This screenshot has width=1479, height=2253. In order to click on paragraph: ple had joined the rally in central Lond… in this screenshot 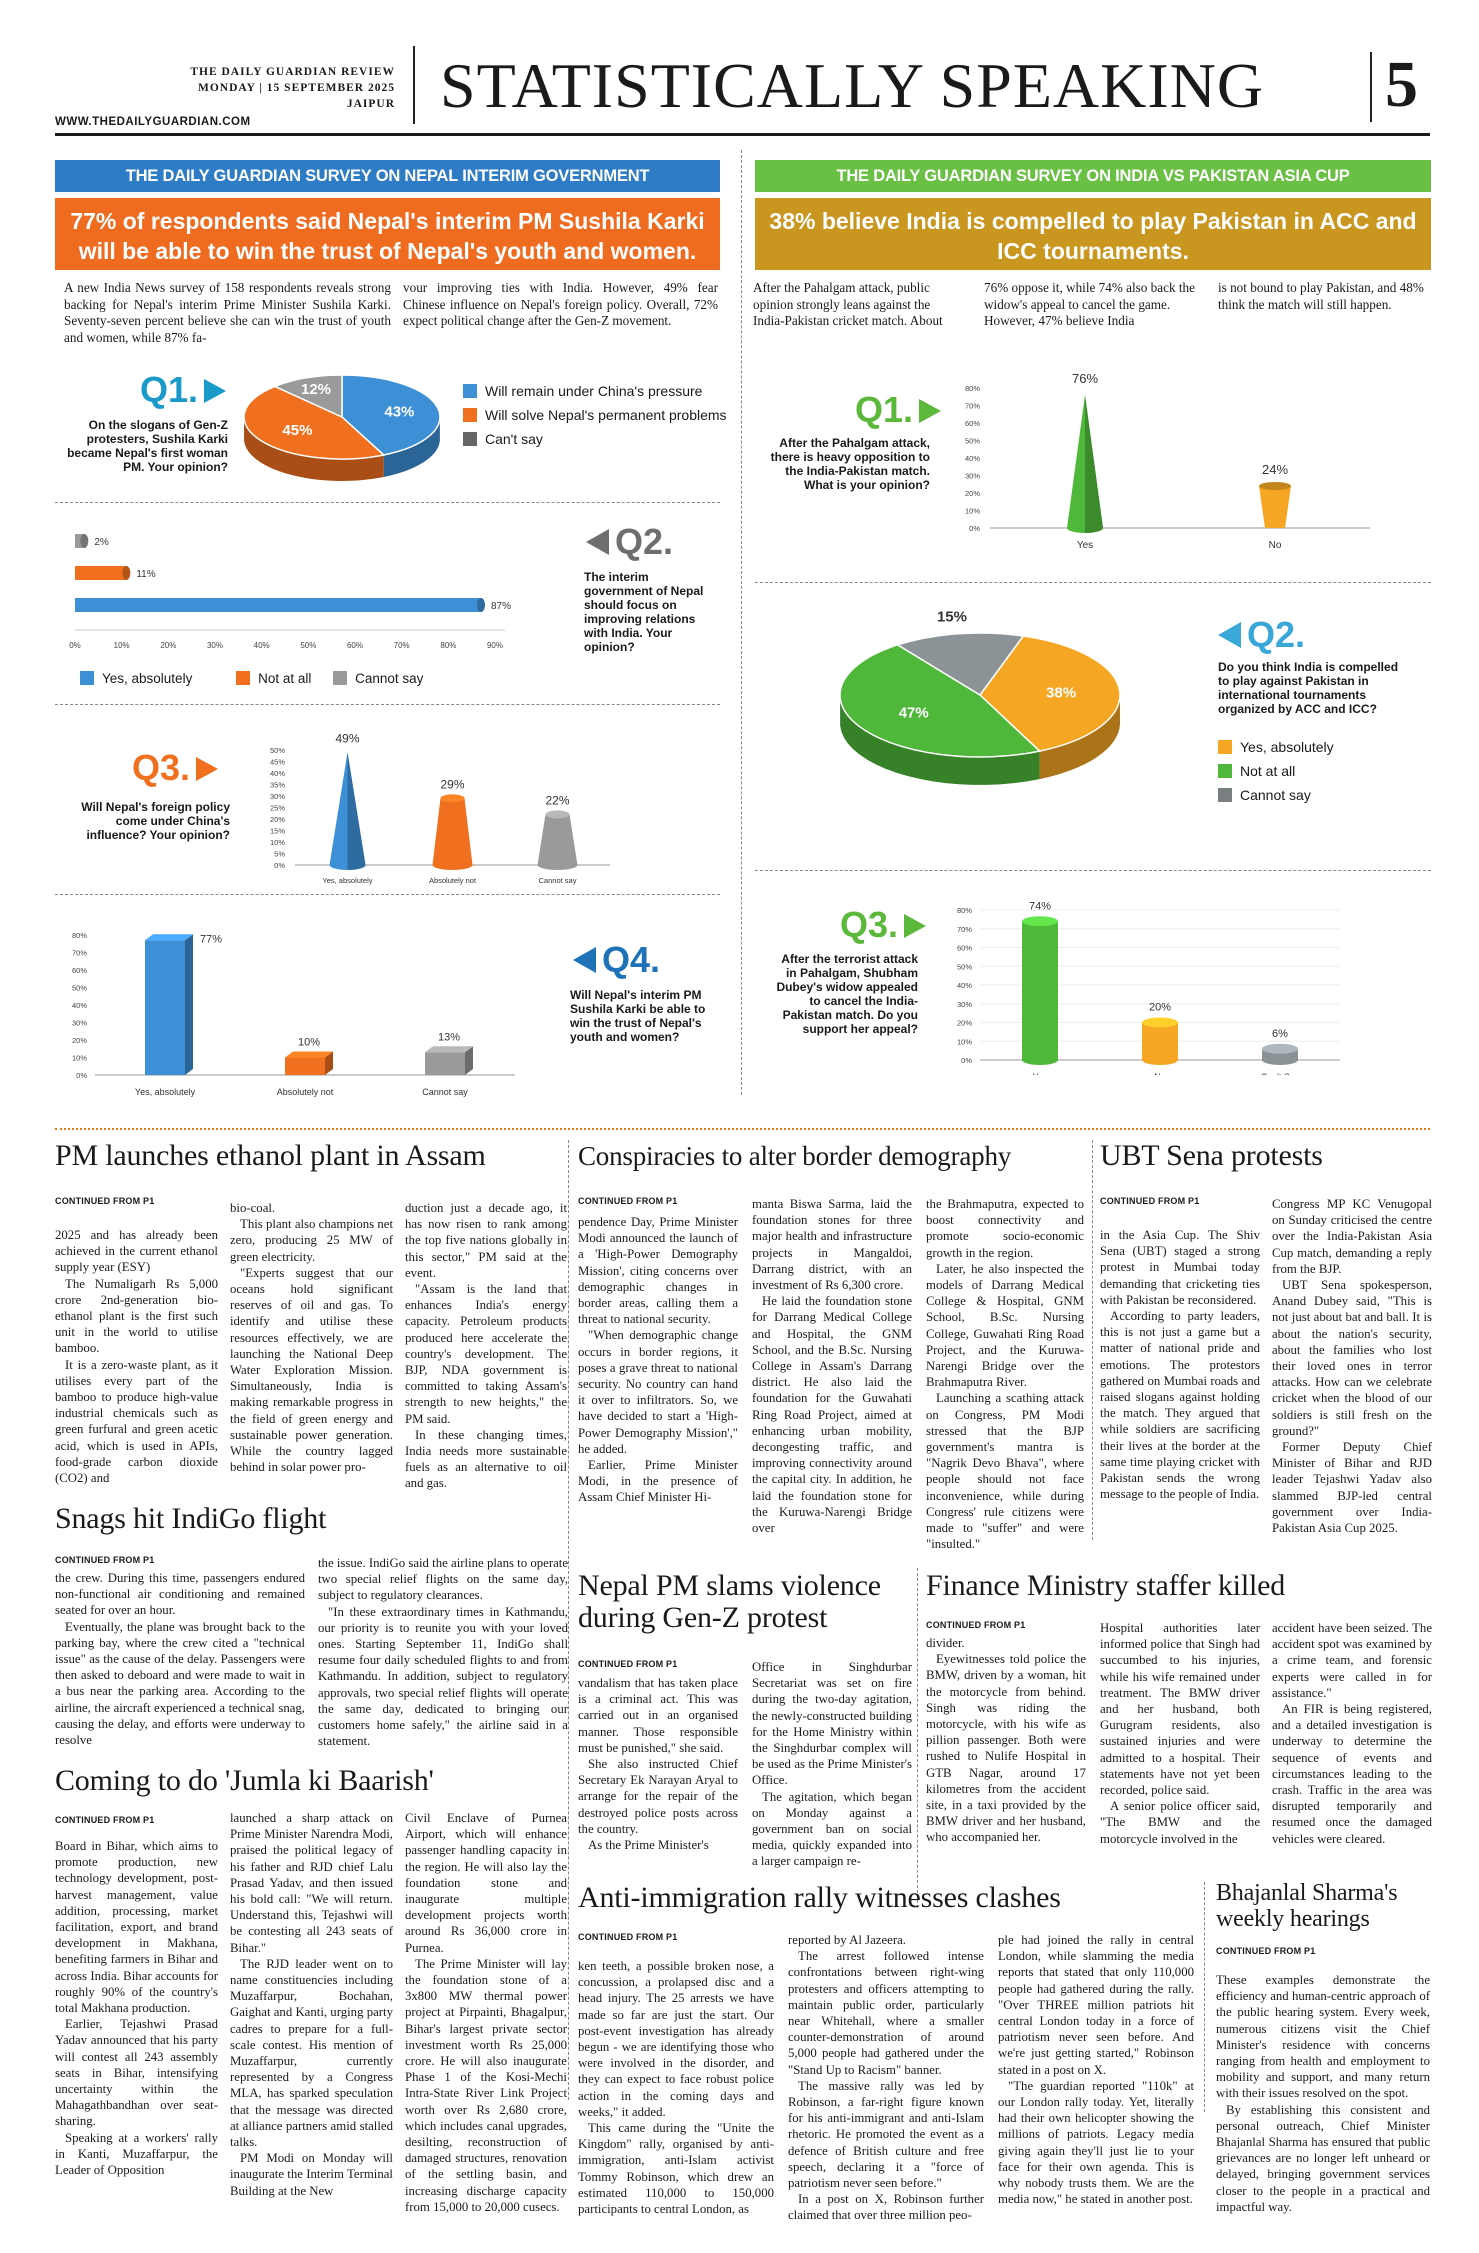, I will do `click(1096, 2005)`.